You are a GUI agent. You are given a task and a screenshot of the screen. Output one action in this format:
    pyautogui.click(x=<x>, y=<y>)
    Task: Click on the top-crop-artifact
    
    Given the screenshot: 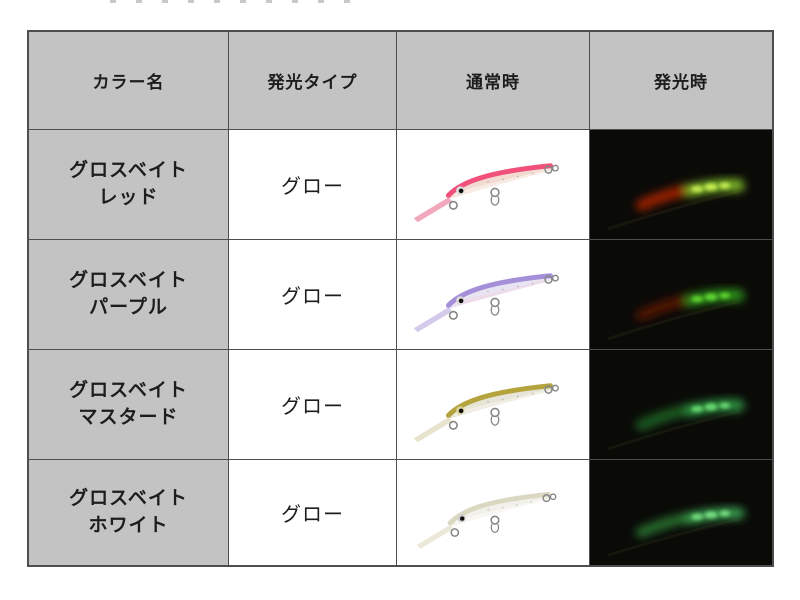 What is the action you would take?
    pyautogui.click(x=230, y=1)
    